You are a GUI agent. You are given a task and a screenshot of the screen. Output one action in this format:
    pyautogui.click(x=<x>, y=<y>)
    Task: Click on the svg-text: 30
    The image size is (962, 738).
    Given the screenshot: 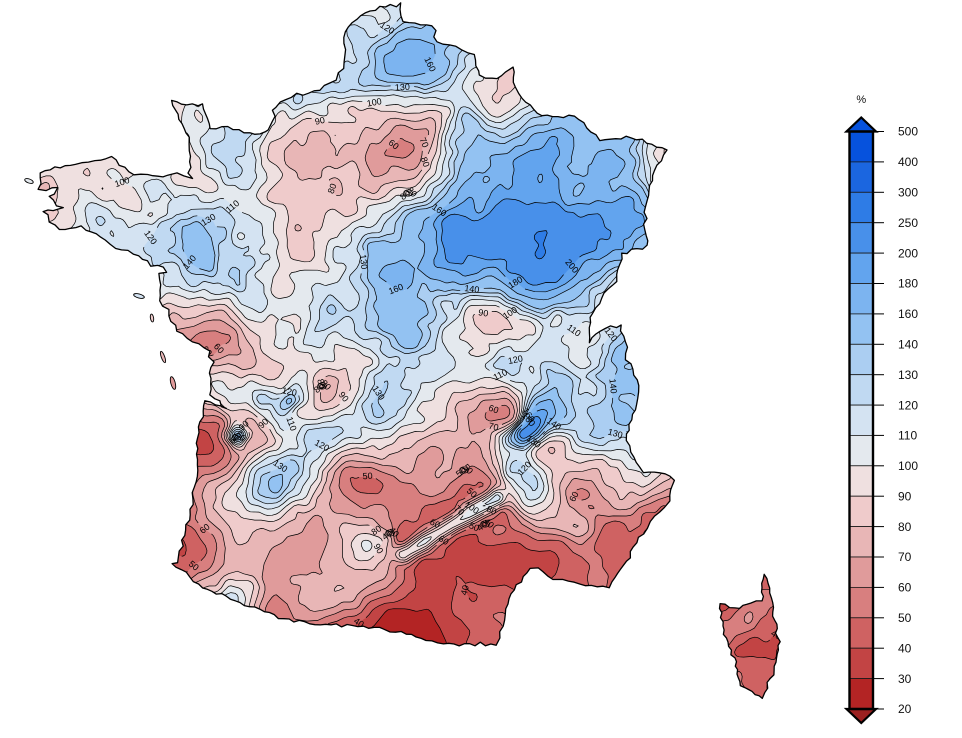 What is the action you would take?
    pyautogui.click(x=905, y=679)
    